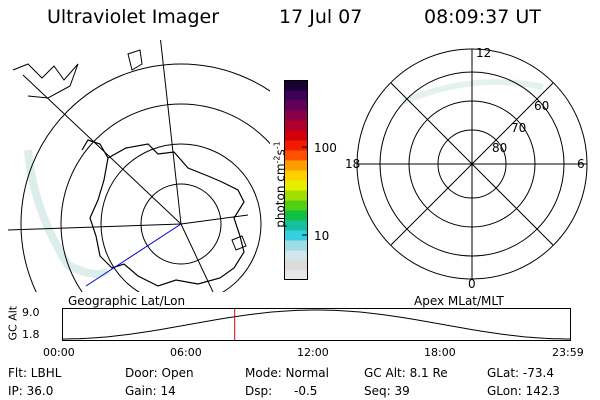  Describe the element at coordinates (259, 391) in the screenshot. I see `status-dsp-label: Dsp:` at that location.